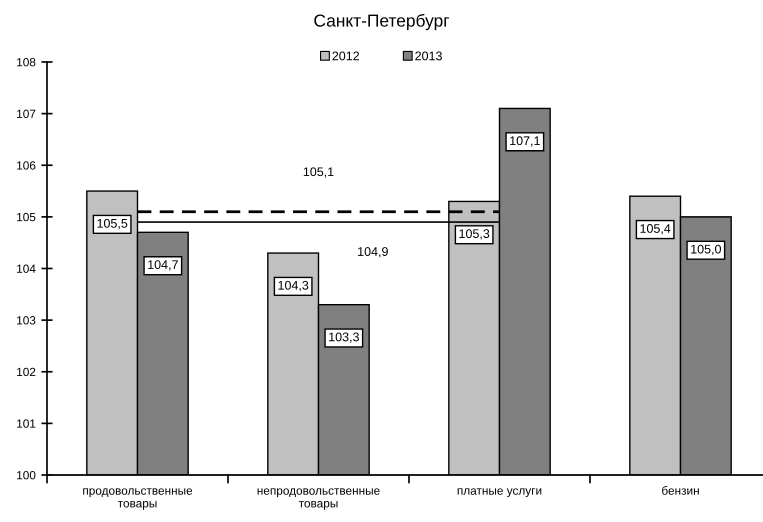  What do you see at coordinates (345, 56) in the screenshot?
I see `legend-label: 2012` at bounding box center [345, 56].